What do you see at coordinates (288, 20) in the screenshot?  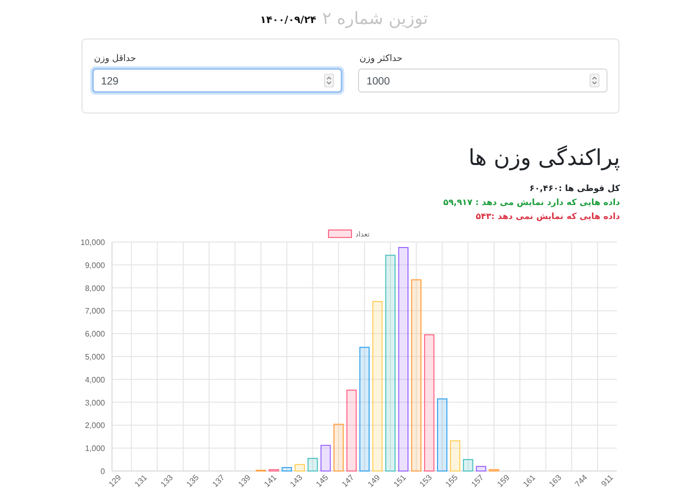 I see `text: ۱۴۰۰/۰۹/۲۴` at bounding box center [288, 20].